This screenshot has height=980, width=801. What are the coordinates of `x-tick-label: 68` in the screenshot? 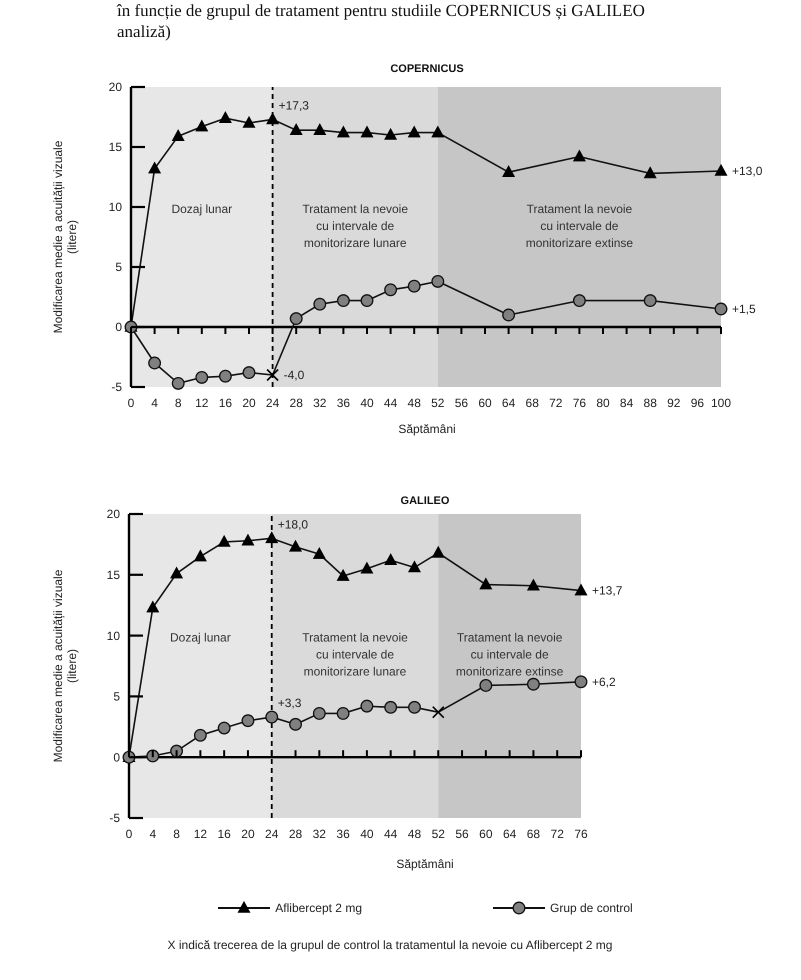 It's located at (533, 403).